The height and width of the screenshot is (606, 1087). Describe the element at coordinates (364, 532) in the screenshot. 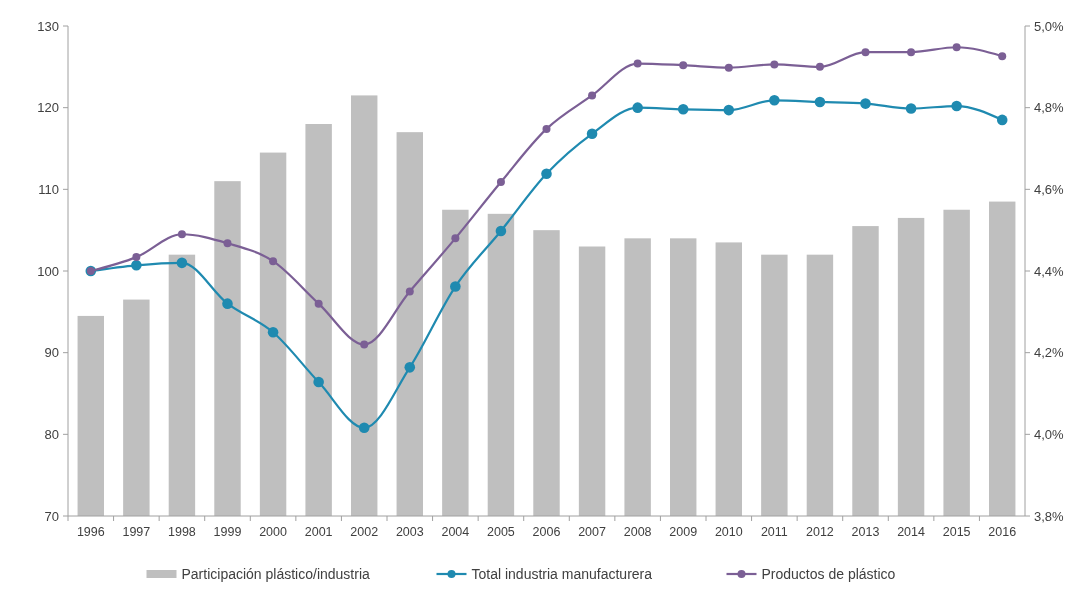

I see `x-tick-label: 2002` at that location.